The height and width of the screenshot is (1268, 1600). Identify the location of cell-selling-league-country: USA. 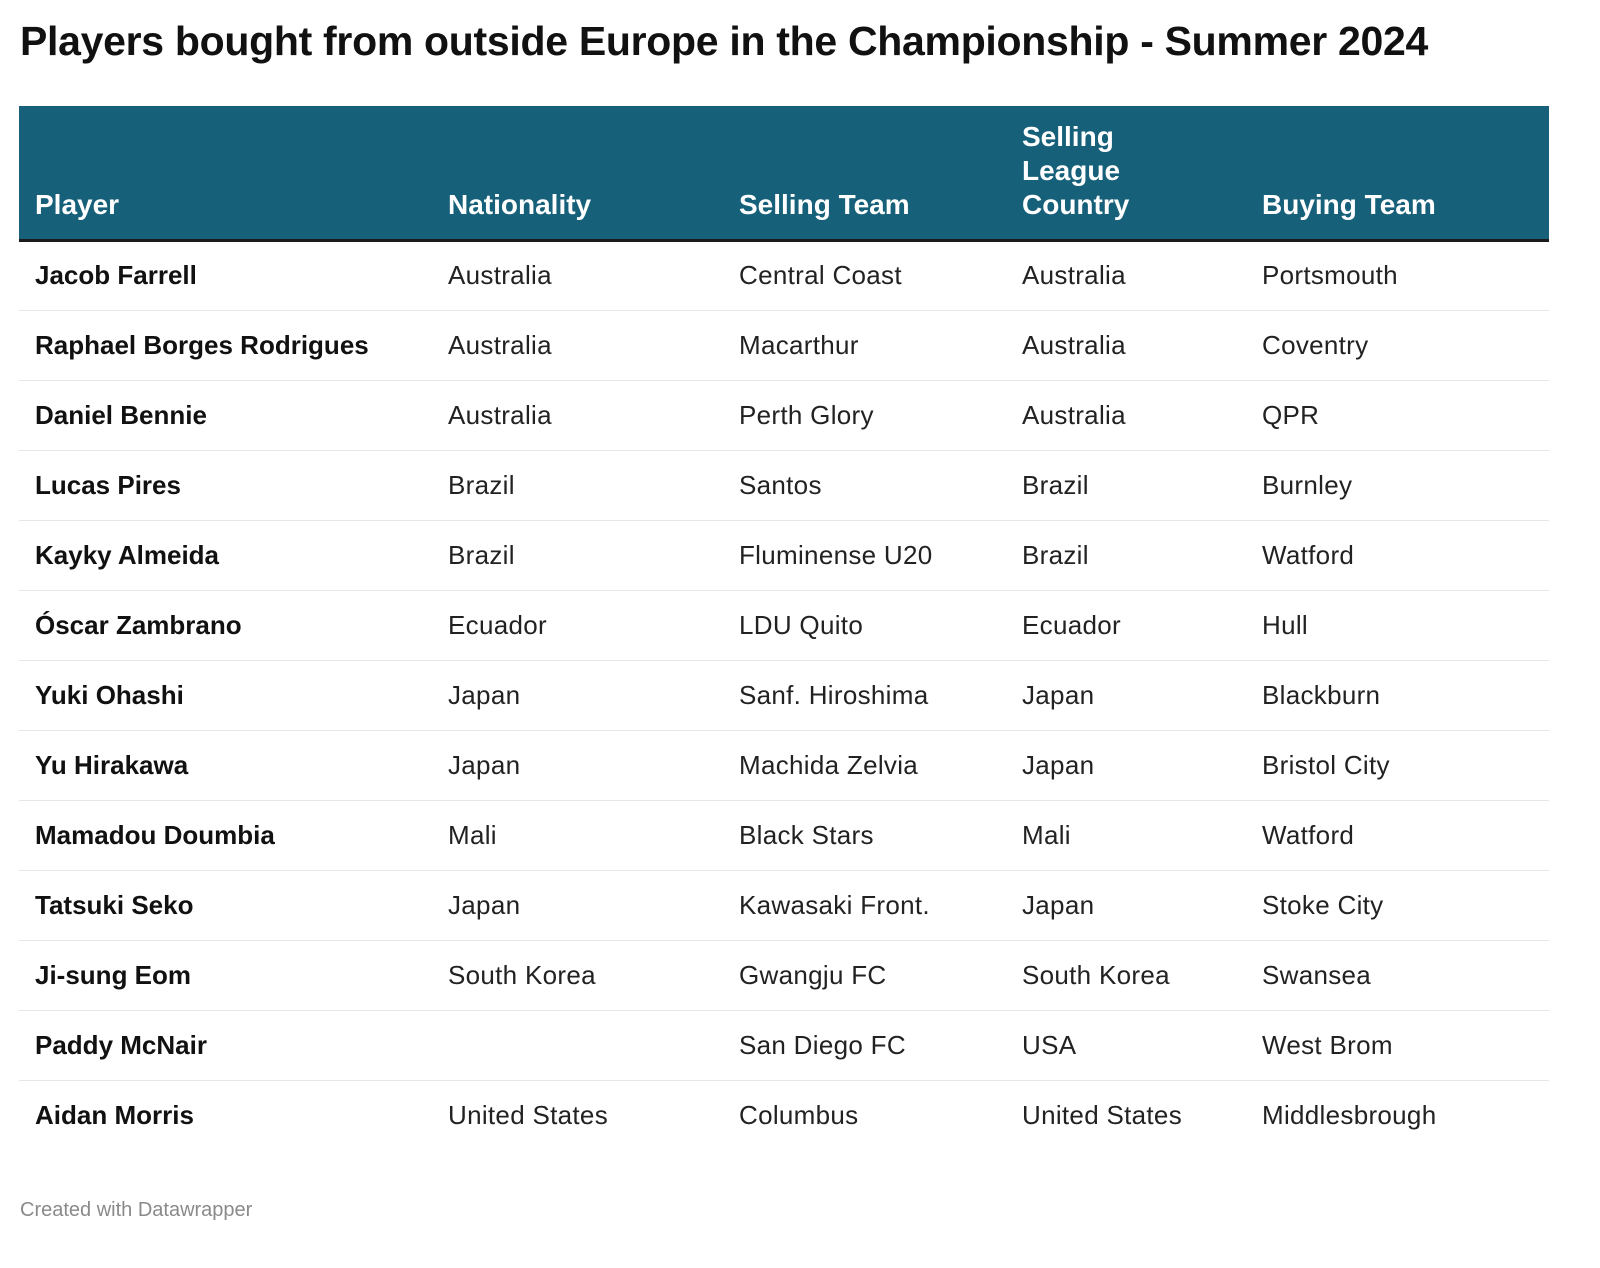
(1049, 1044).